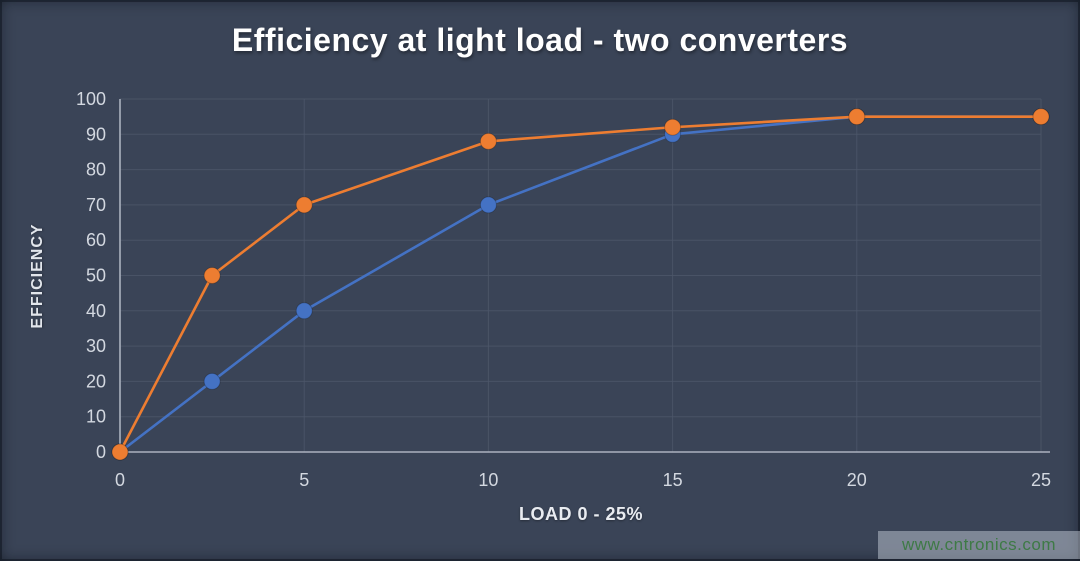 The height and width of the screenshot is (561, 1080). What do you see at coordinates (857, 480) in the screenshot?
I see `x-tick-label: 20` at bounding box center [857, 480].